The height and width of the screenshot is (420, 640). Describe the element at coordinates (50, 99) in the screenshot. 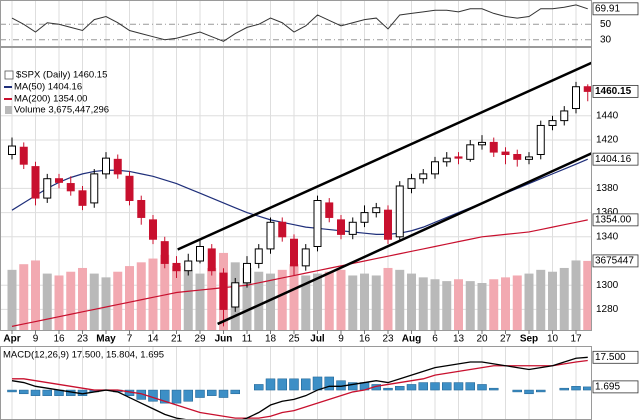

I see `legend-ma200: MA(200) 1354.00` at that location.